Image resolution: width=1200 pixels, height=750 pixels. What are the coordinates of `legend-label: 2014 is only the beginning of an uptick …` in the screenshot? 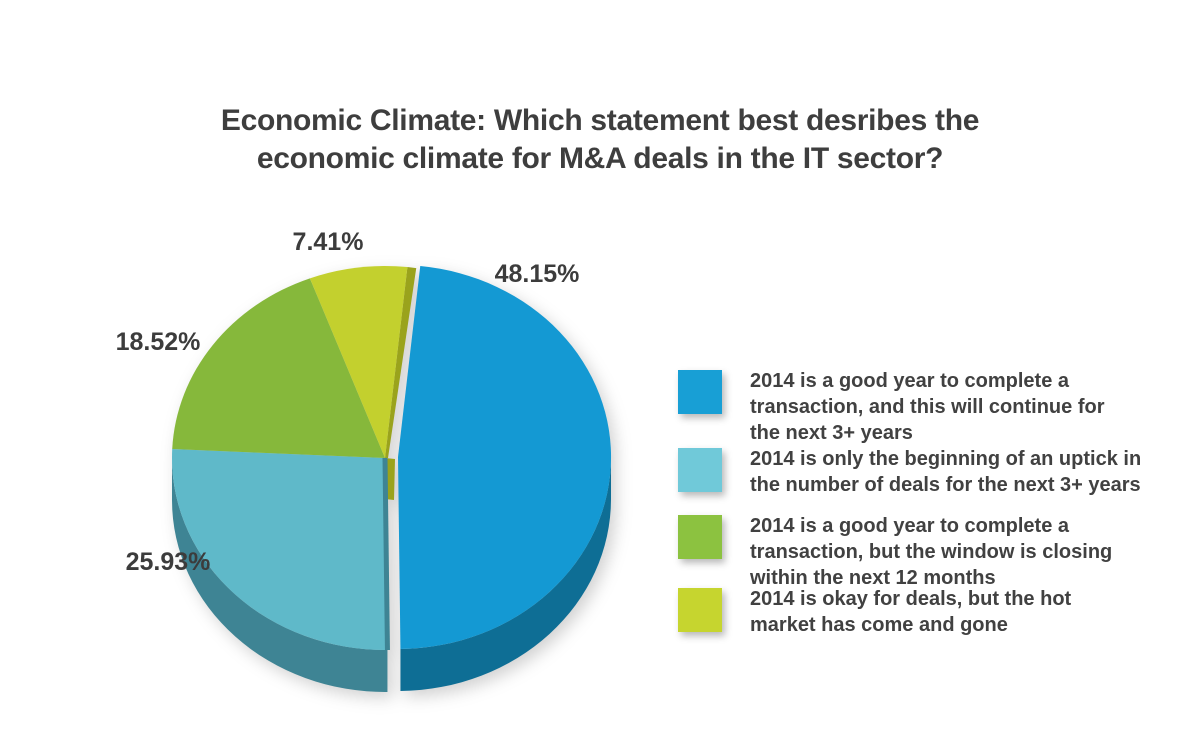 It's located at (945, 472).